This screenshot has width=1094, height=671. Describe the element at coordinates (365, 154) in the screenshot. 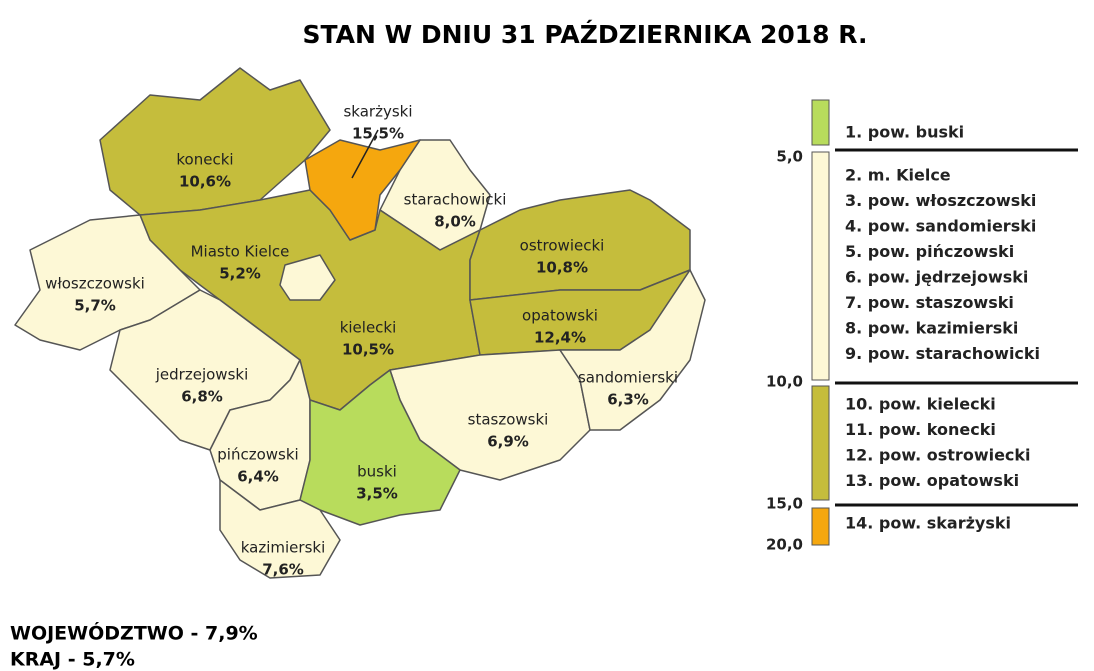

I see `leader-line` at that location.